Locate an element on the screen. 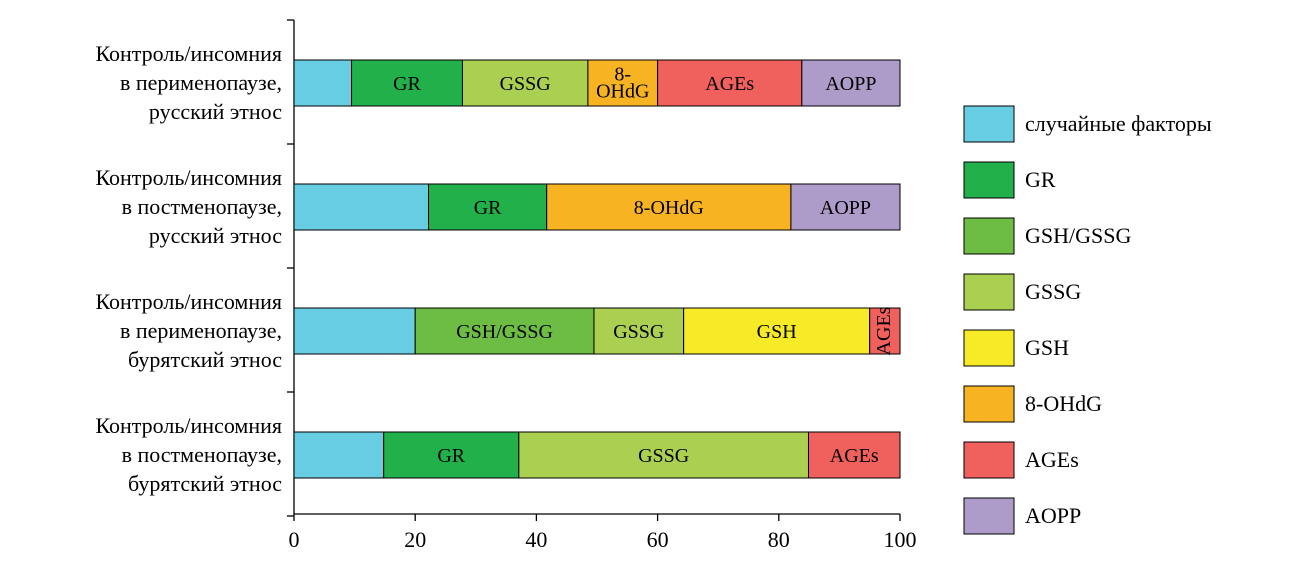 Image resolution: width=1305 pixels, height=574 pixels. segment-label: GSH is located at coordinates (777, 332).